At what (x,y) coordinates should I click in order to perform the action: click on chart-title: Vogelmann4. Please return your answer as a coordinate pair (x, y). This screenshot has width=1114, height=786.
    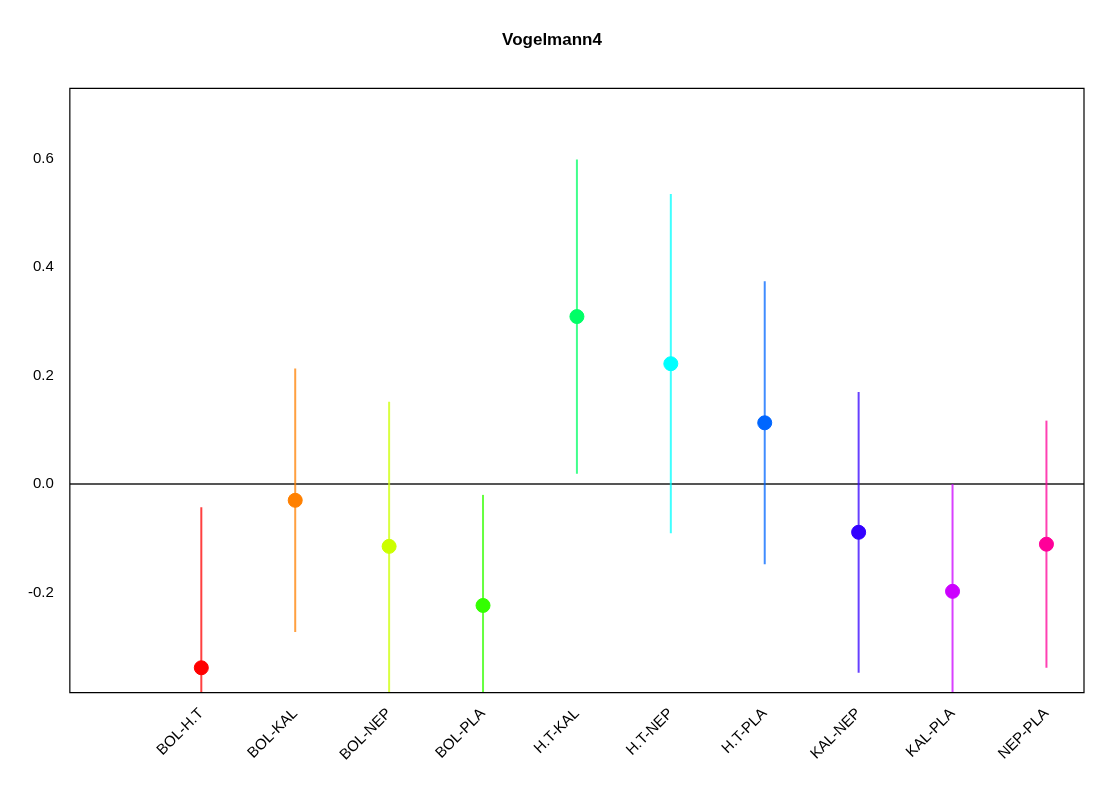
    Looking at the image, I should click on (552, 39).